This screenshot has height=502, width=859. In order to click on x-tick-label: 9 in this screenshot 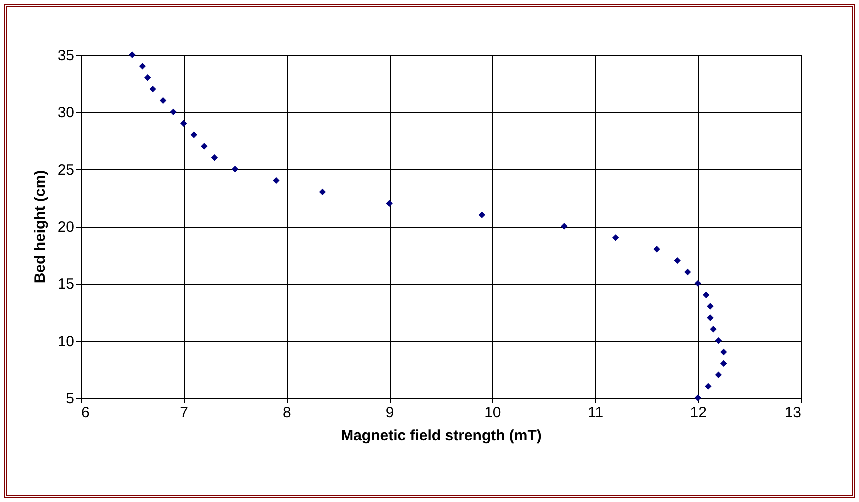, I will do `click(390, 413)`.